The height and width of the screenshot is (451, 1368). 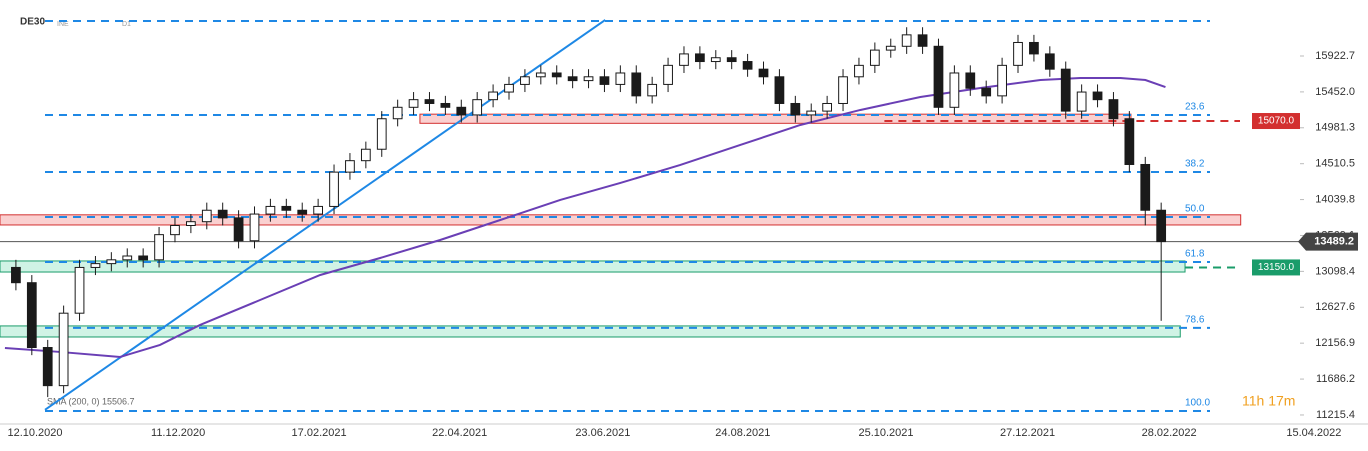 I want to click on sma-label: SMA (200, 0) 15506.7, so click(x=91, y=401).